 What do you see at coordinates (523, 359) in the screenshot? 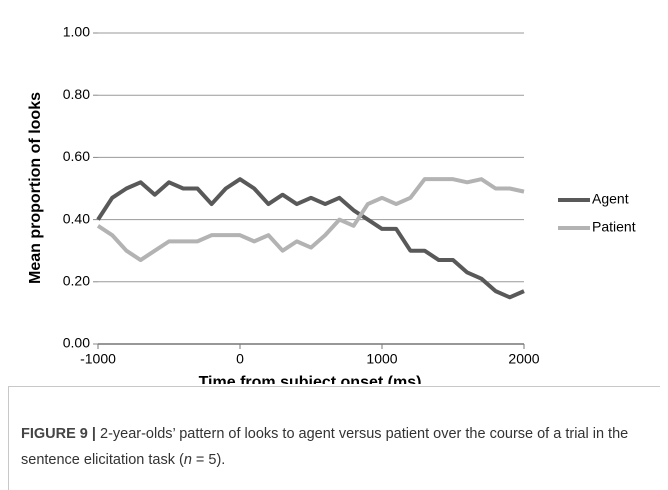
I see `x-tick-label: 2000` at bounding box center [523, 359].